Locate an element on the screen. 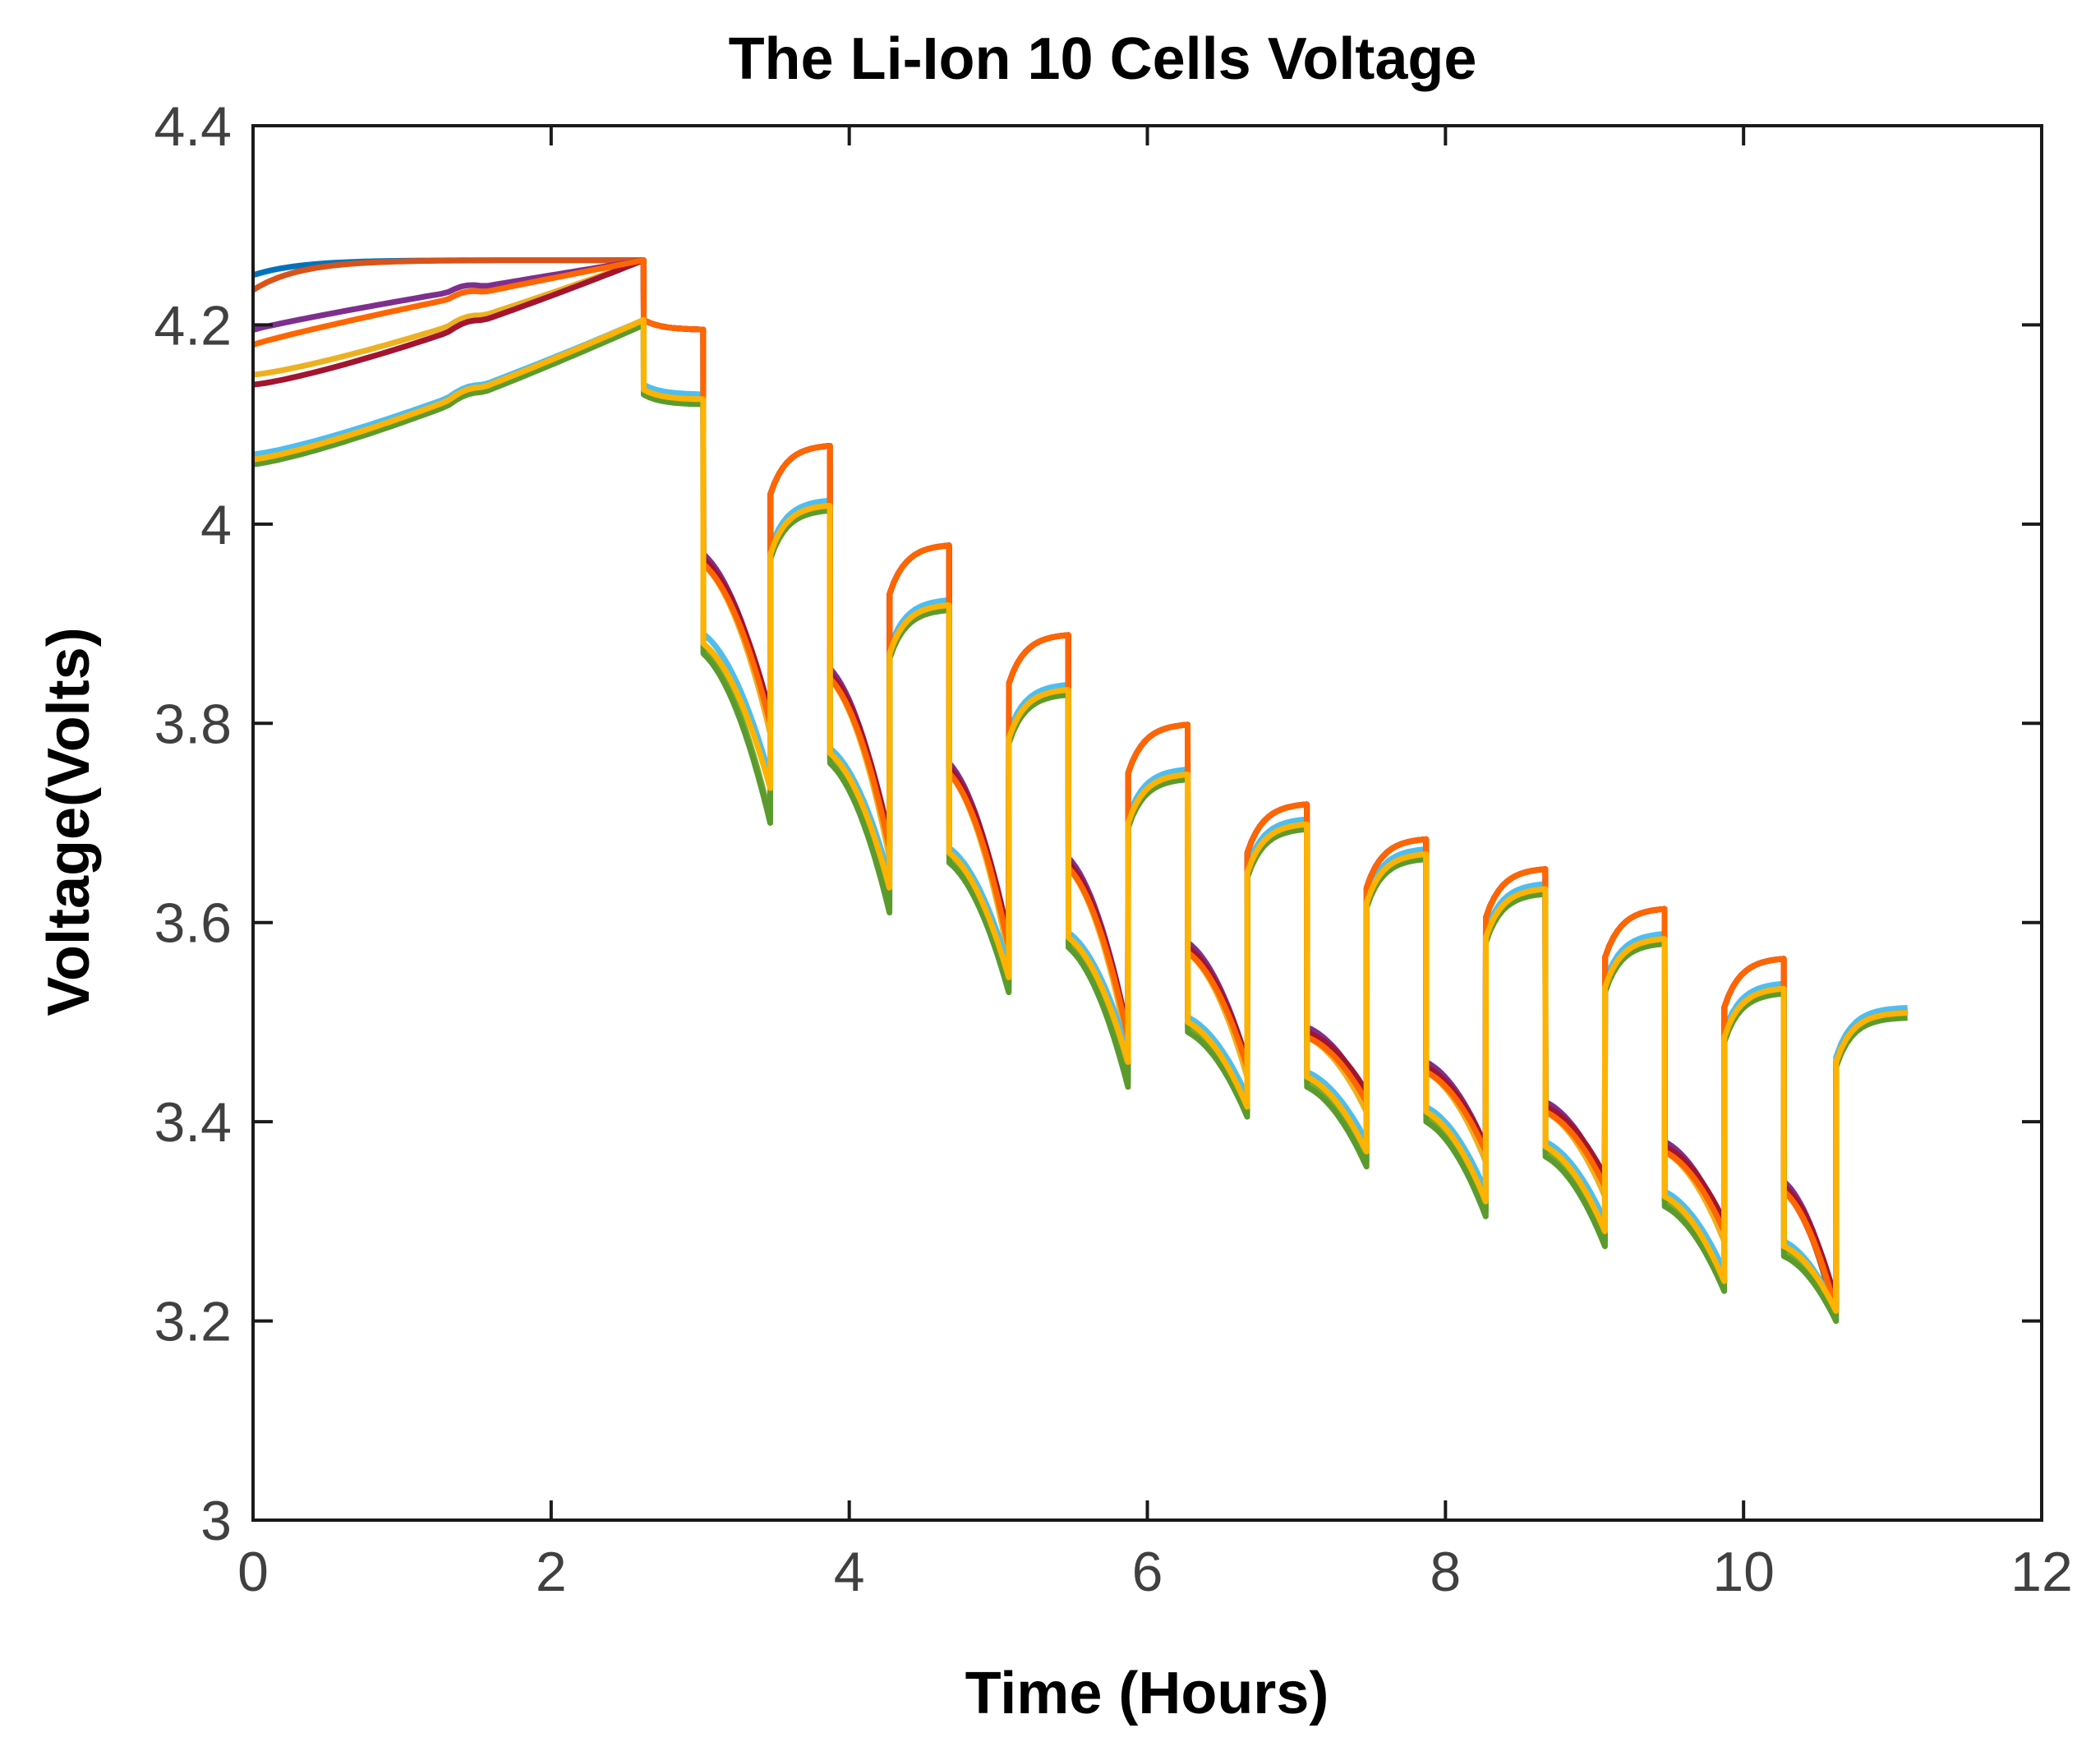 The width and height of the screenshot is (2100, 1742). x-axis-label: Time (Hours) is located at coordinates (1147, 1693).